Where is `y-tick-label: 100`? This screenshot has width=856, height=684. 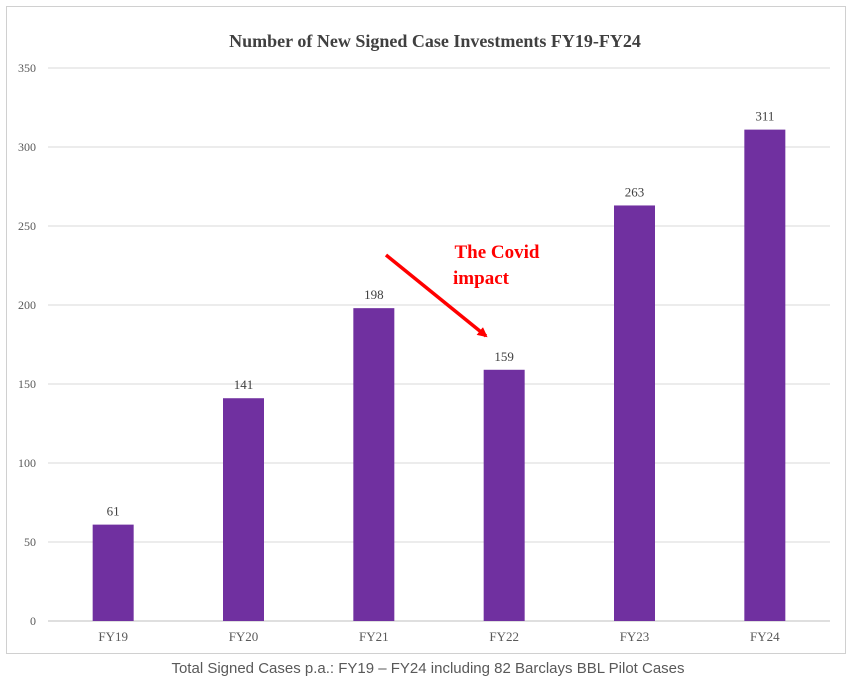 y-tick-label: 100 is located at coordinates (27, 463).